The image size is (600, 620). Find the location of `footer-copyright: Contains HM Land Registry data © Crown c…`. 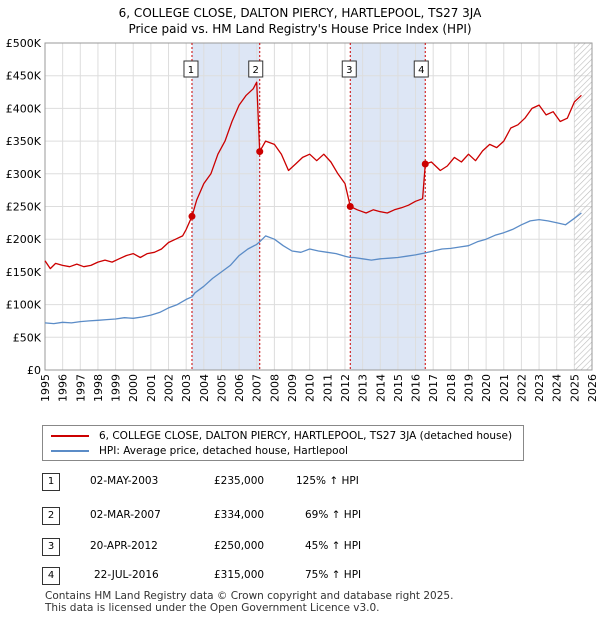

footer-copyright: Contains HM Land Registry data © Crown c… is located at coordinates (249, 596).